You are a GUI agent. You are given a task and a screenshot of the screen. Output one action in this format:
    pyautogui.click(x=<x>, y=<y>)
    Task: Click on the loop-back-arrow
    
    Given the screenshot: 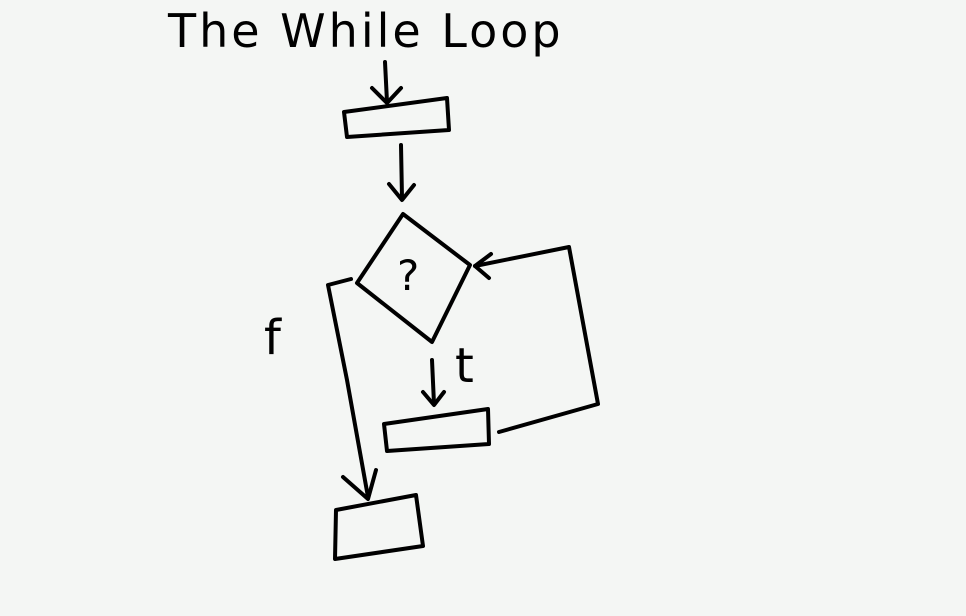 What is the action you would take?
    pyautogui.click(x=536, y=339)
    